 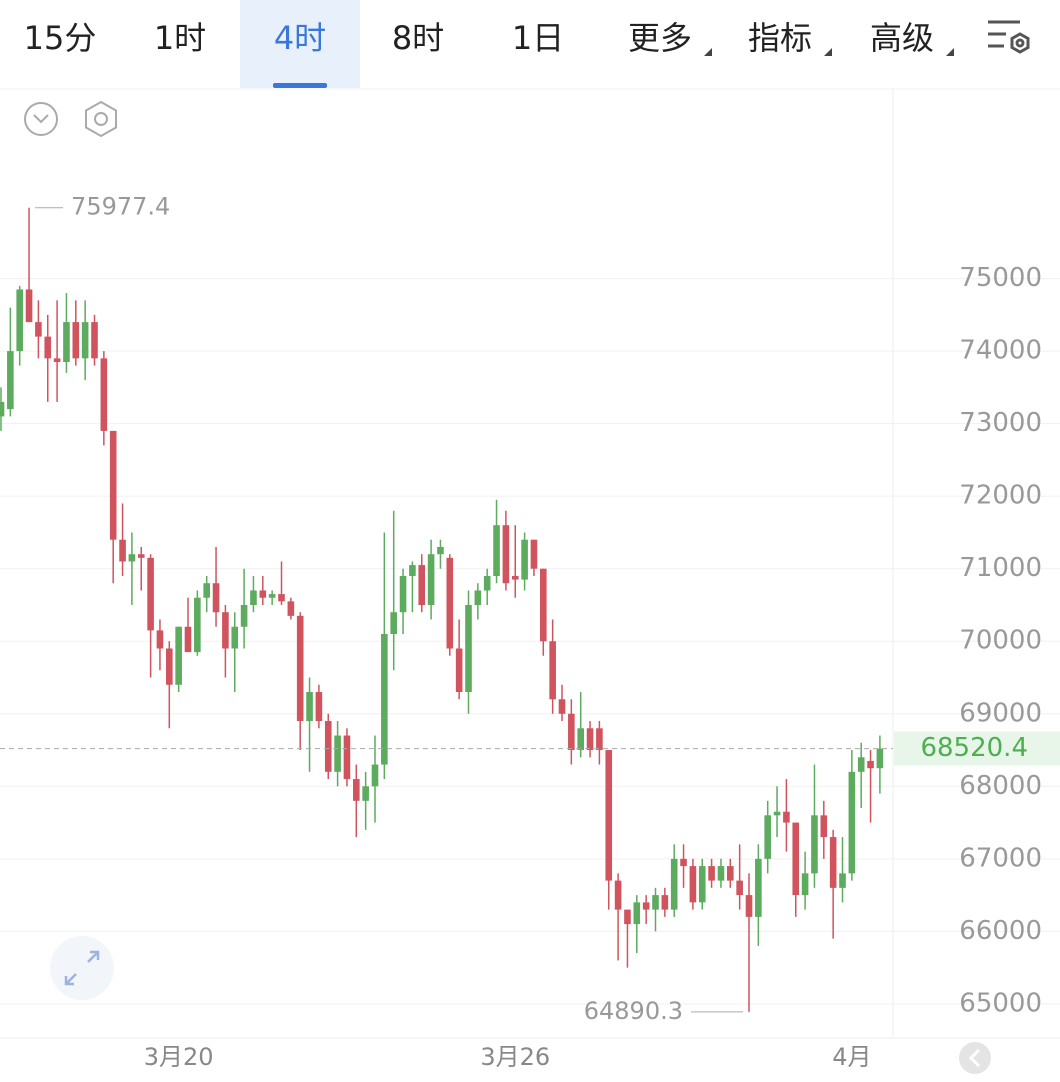 What do you see at coordinates (120, 207) in the screenshot?
I see `max-label: 75977.4` at bounding box center [120, 207].